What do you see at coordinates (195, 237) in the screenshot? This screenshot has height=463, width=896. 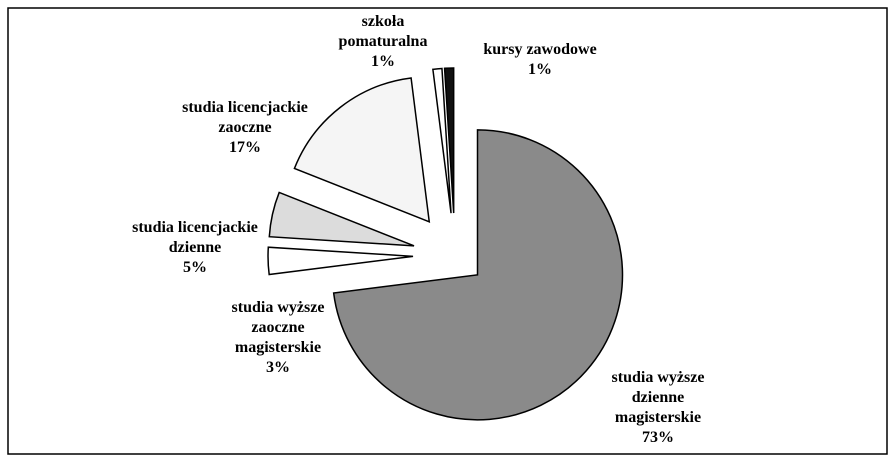 I see `slice-label: studia licencjackie dzienne` at bounding box center [195, 237].